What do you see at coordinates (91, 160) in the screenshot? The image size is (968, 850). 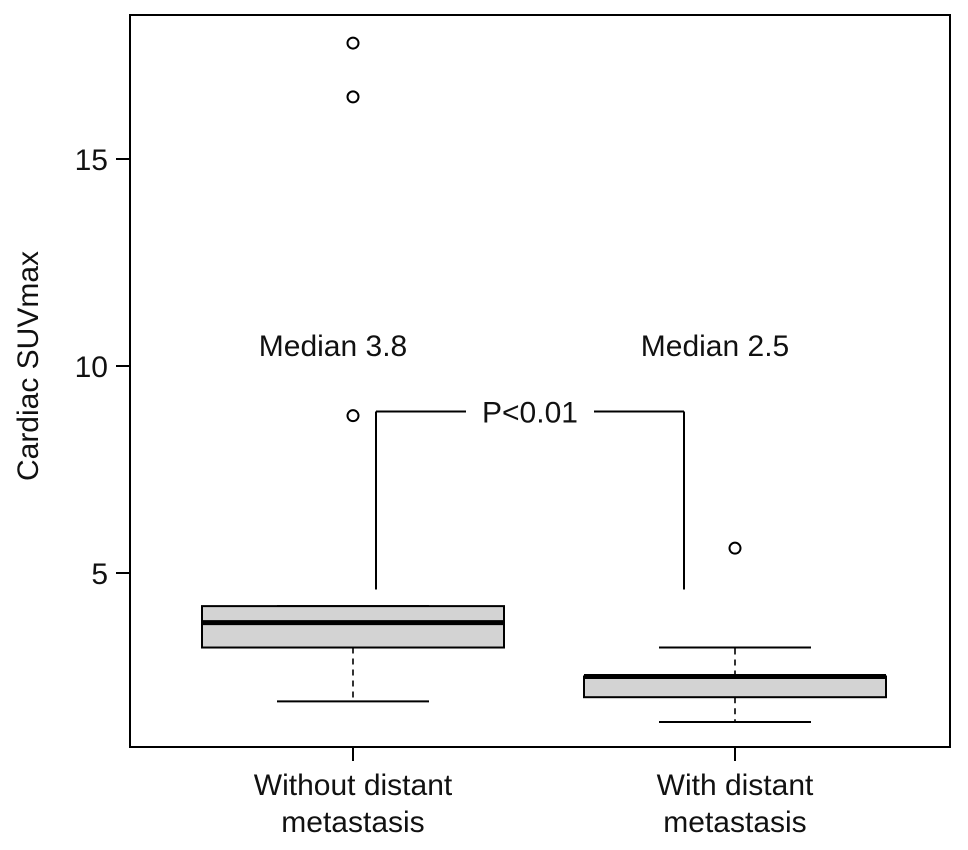 I see `y-tick-label: 15` at bounding box center [91, 160].